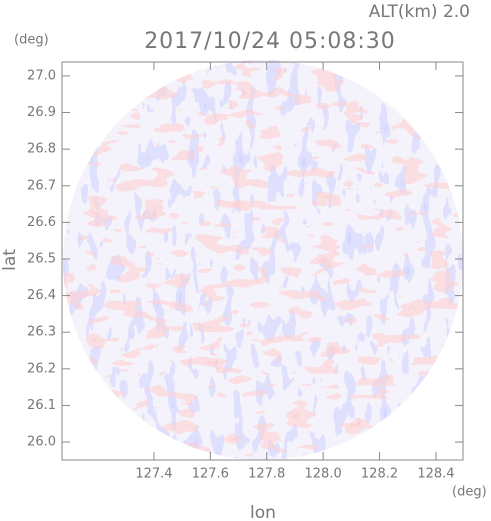  I want to click on y-tick-label: 26.5, so click(41, 258).